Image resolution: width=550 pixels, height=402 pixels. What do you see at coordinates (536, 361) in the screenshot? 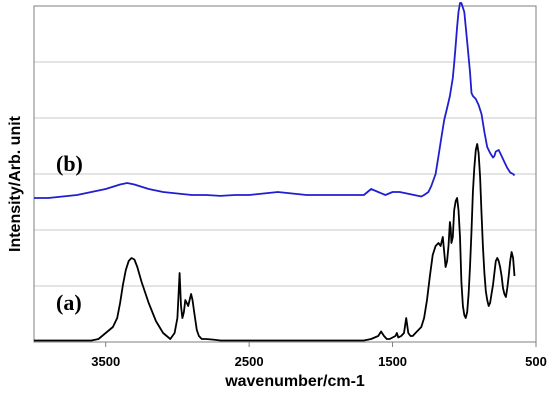
I see `x-tick-label: 500` at bounding box center [536, 361].